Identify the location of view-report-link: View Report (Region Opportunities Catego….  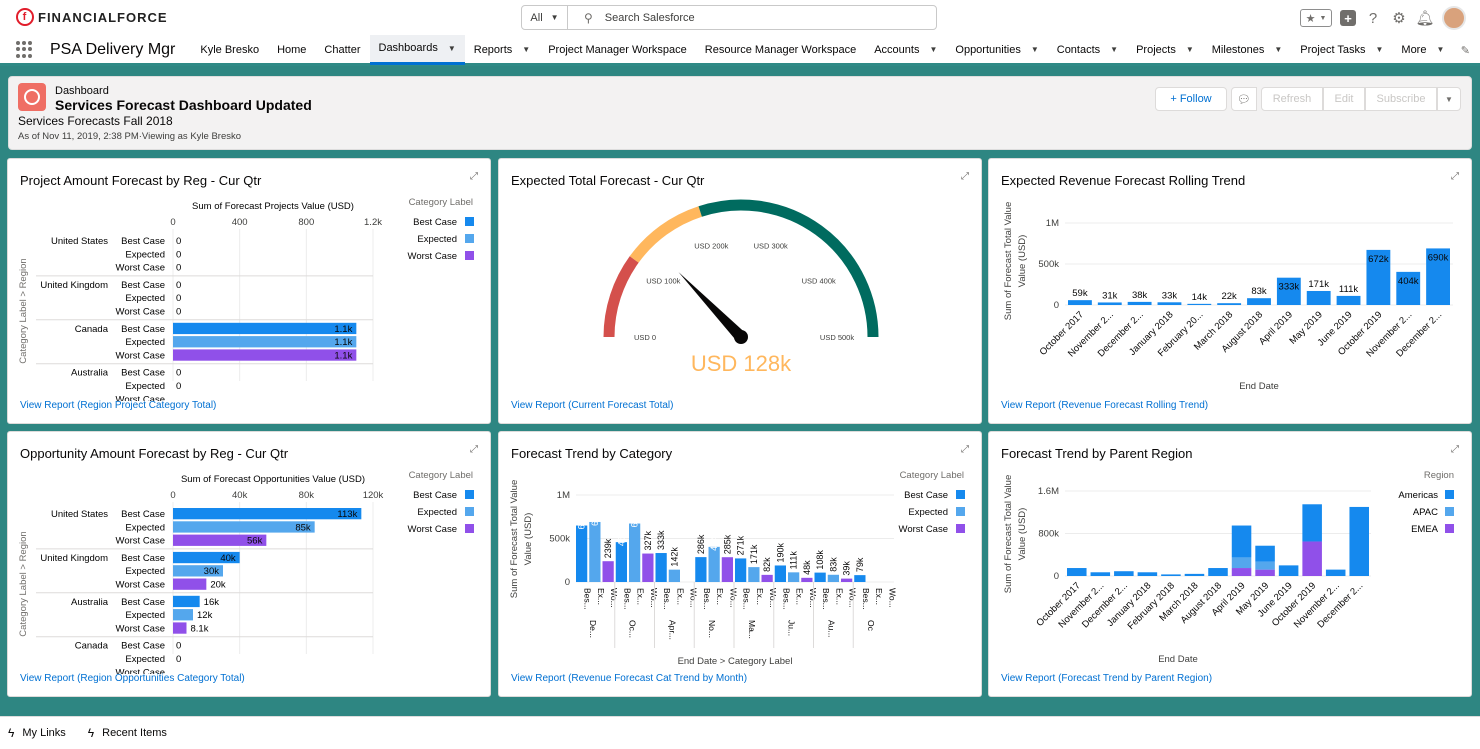
(132, 678).